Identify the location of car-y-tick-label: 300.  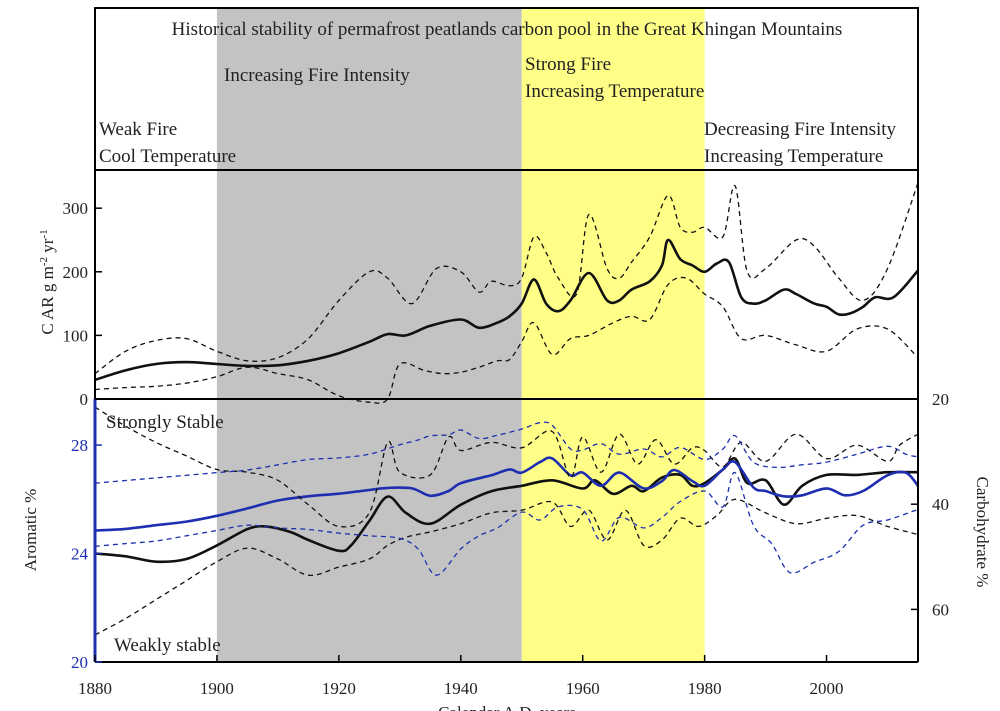
(76, 208).